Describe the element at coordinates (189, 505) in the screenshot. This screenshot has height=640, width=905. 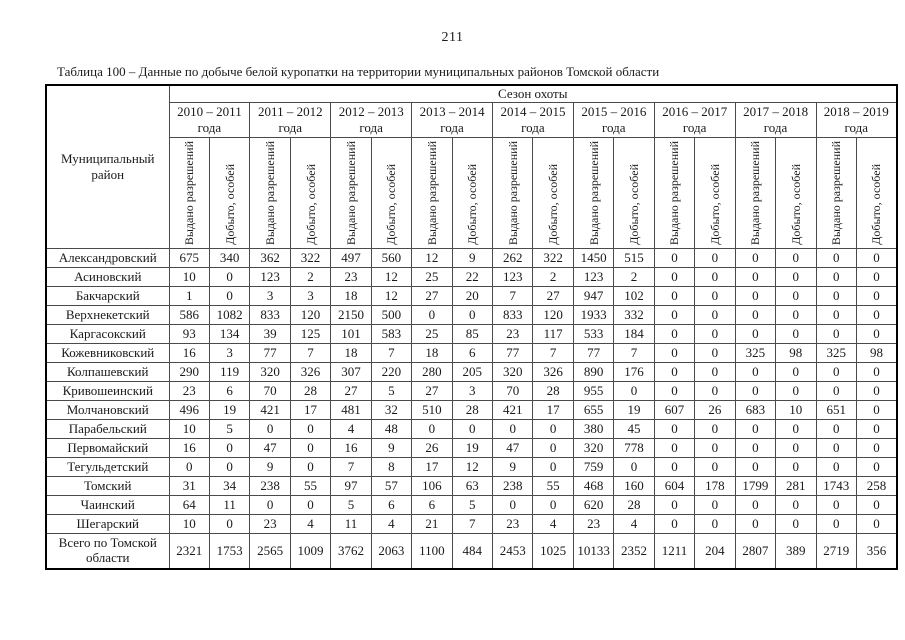
I see `value-cell: 64` at that location.